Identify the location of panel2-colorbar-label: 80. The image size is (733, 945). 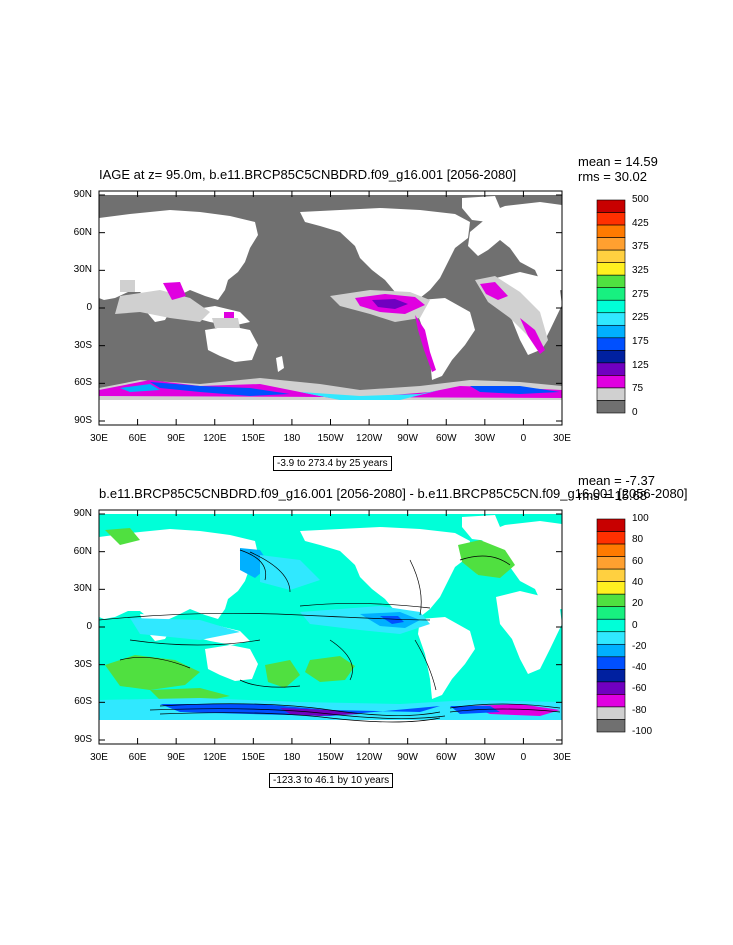
(638, 540).